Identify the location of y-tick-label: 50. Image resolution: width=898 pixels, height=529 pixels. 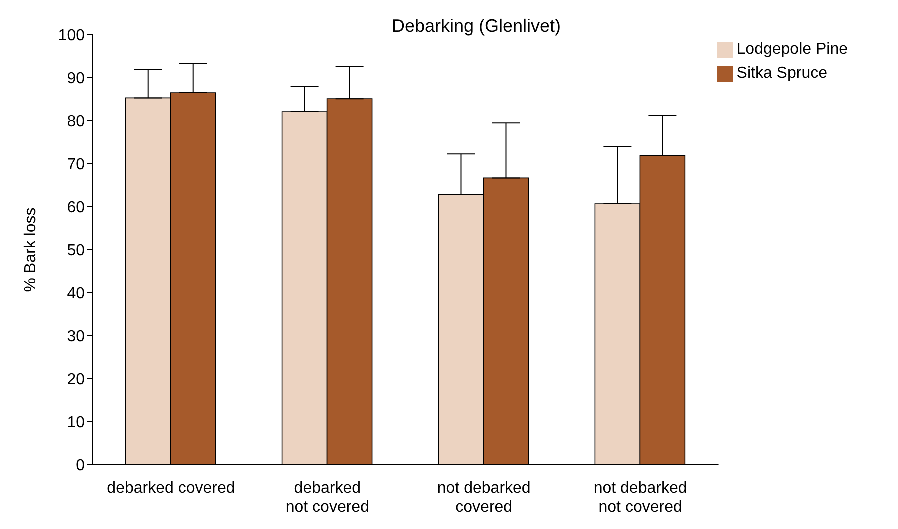
(76, 251).